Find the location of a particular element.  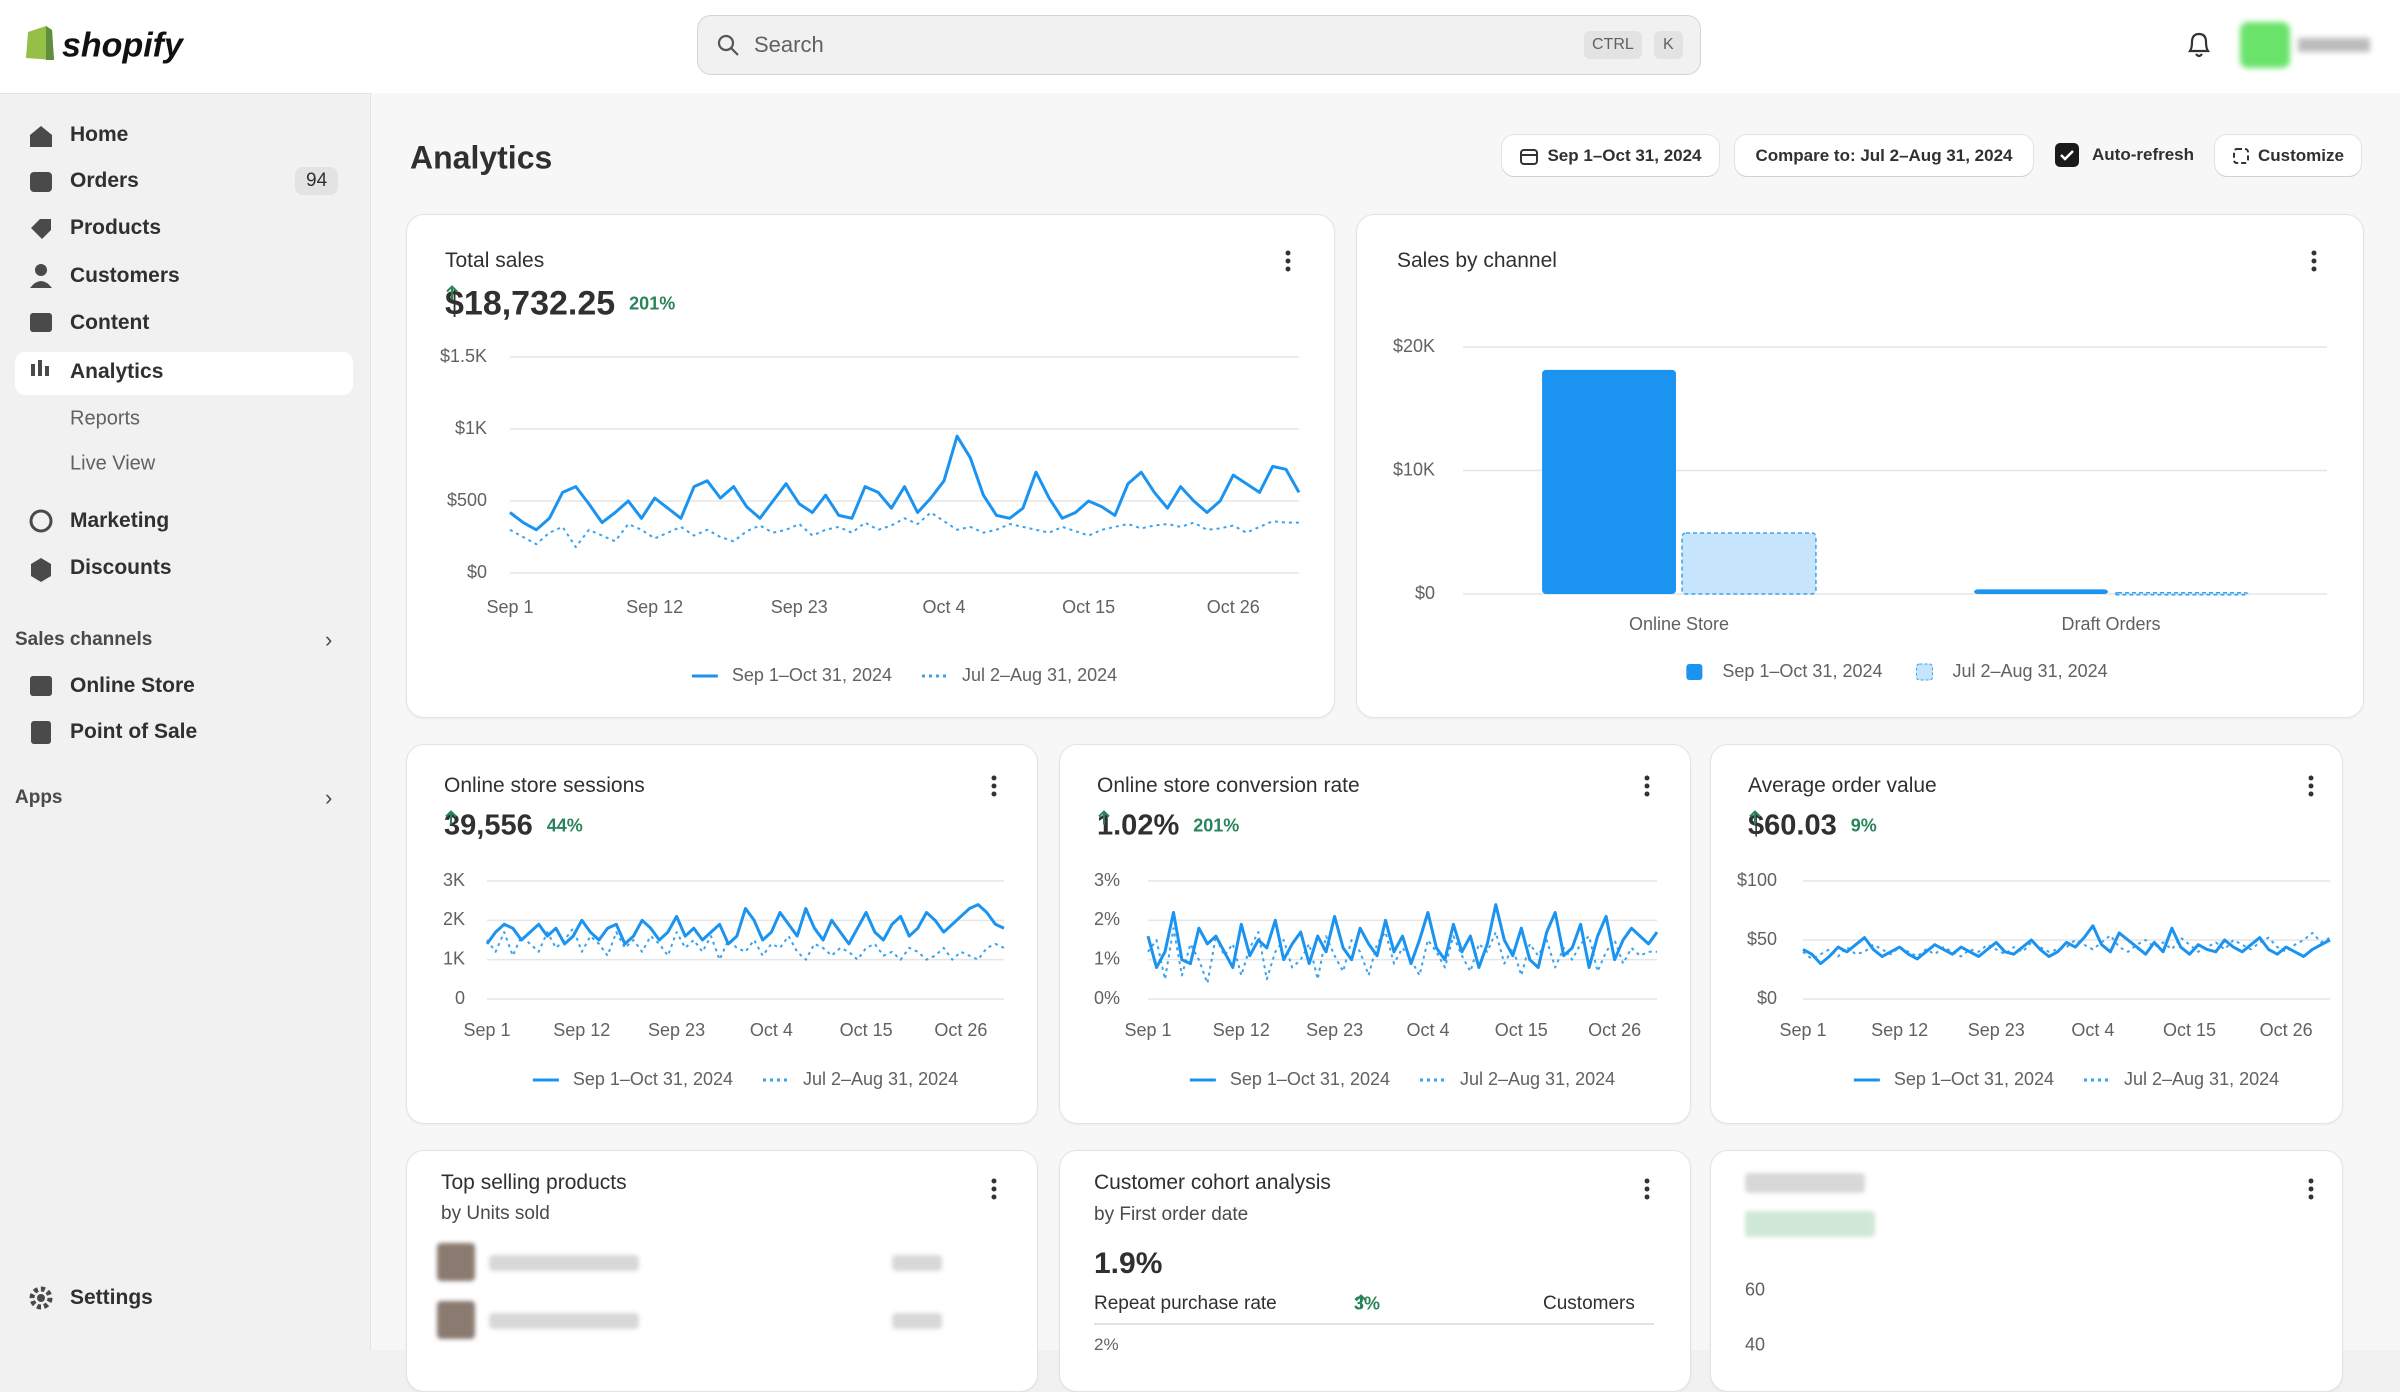

y-tick-label: $10K is located at coordinates (1414, 469).